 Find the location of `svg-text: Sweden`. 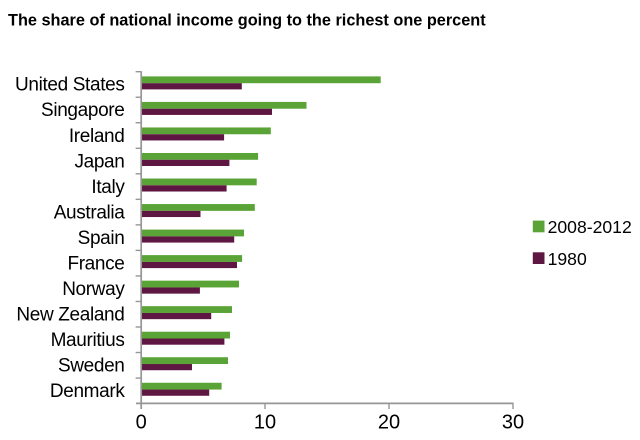

svg-text: Sweden is located at coordinates (91, 366).